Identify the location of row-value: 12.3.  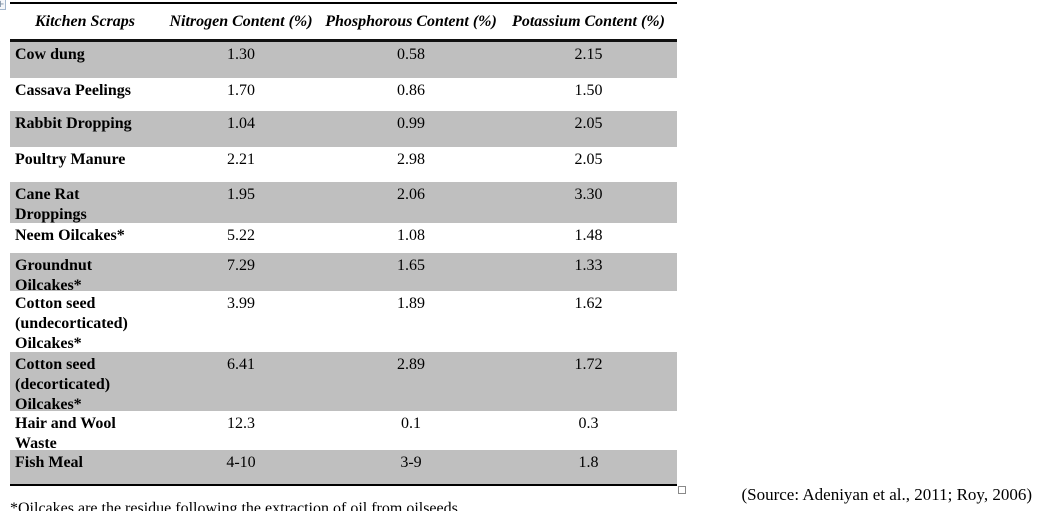
(241, 423).